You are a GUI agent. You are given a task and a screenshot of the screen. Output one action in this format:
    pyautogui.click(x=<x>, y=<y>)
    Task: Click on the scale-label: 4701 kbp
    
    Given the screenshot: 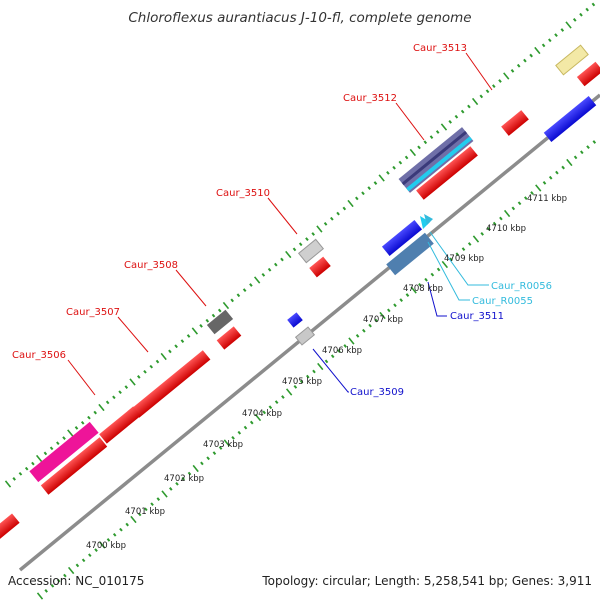 What is the action you would take?
    pyautogui.click(x=145, y=512)
    